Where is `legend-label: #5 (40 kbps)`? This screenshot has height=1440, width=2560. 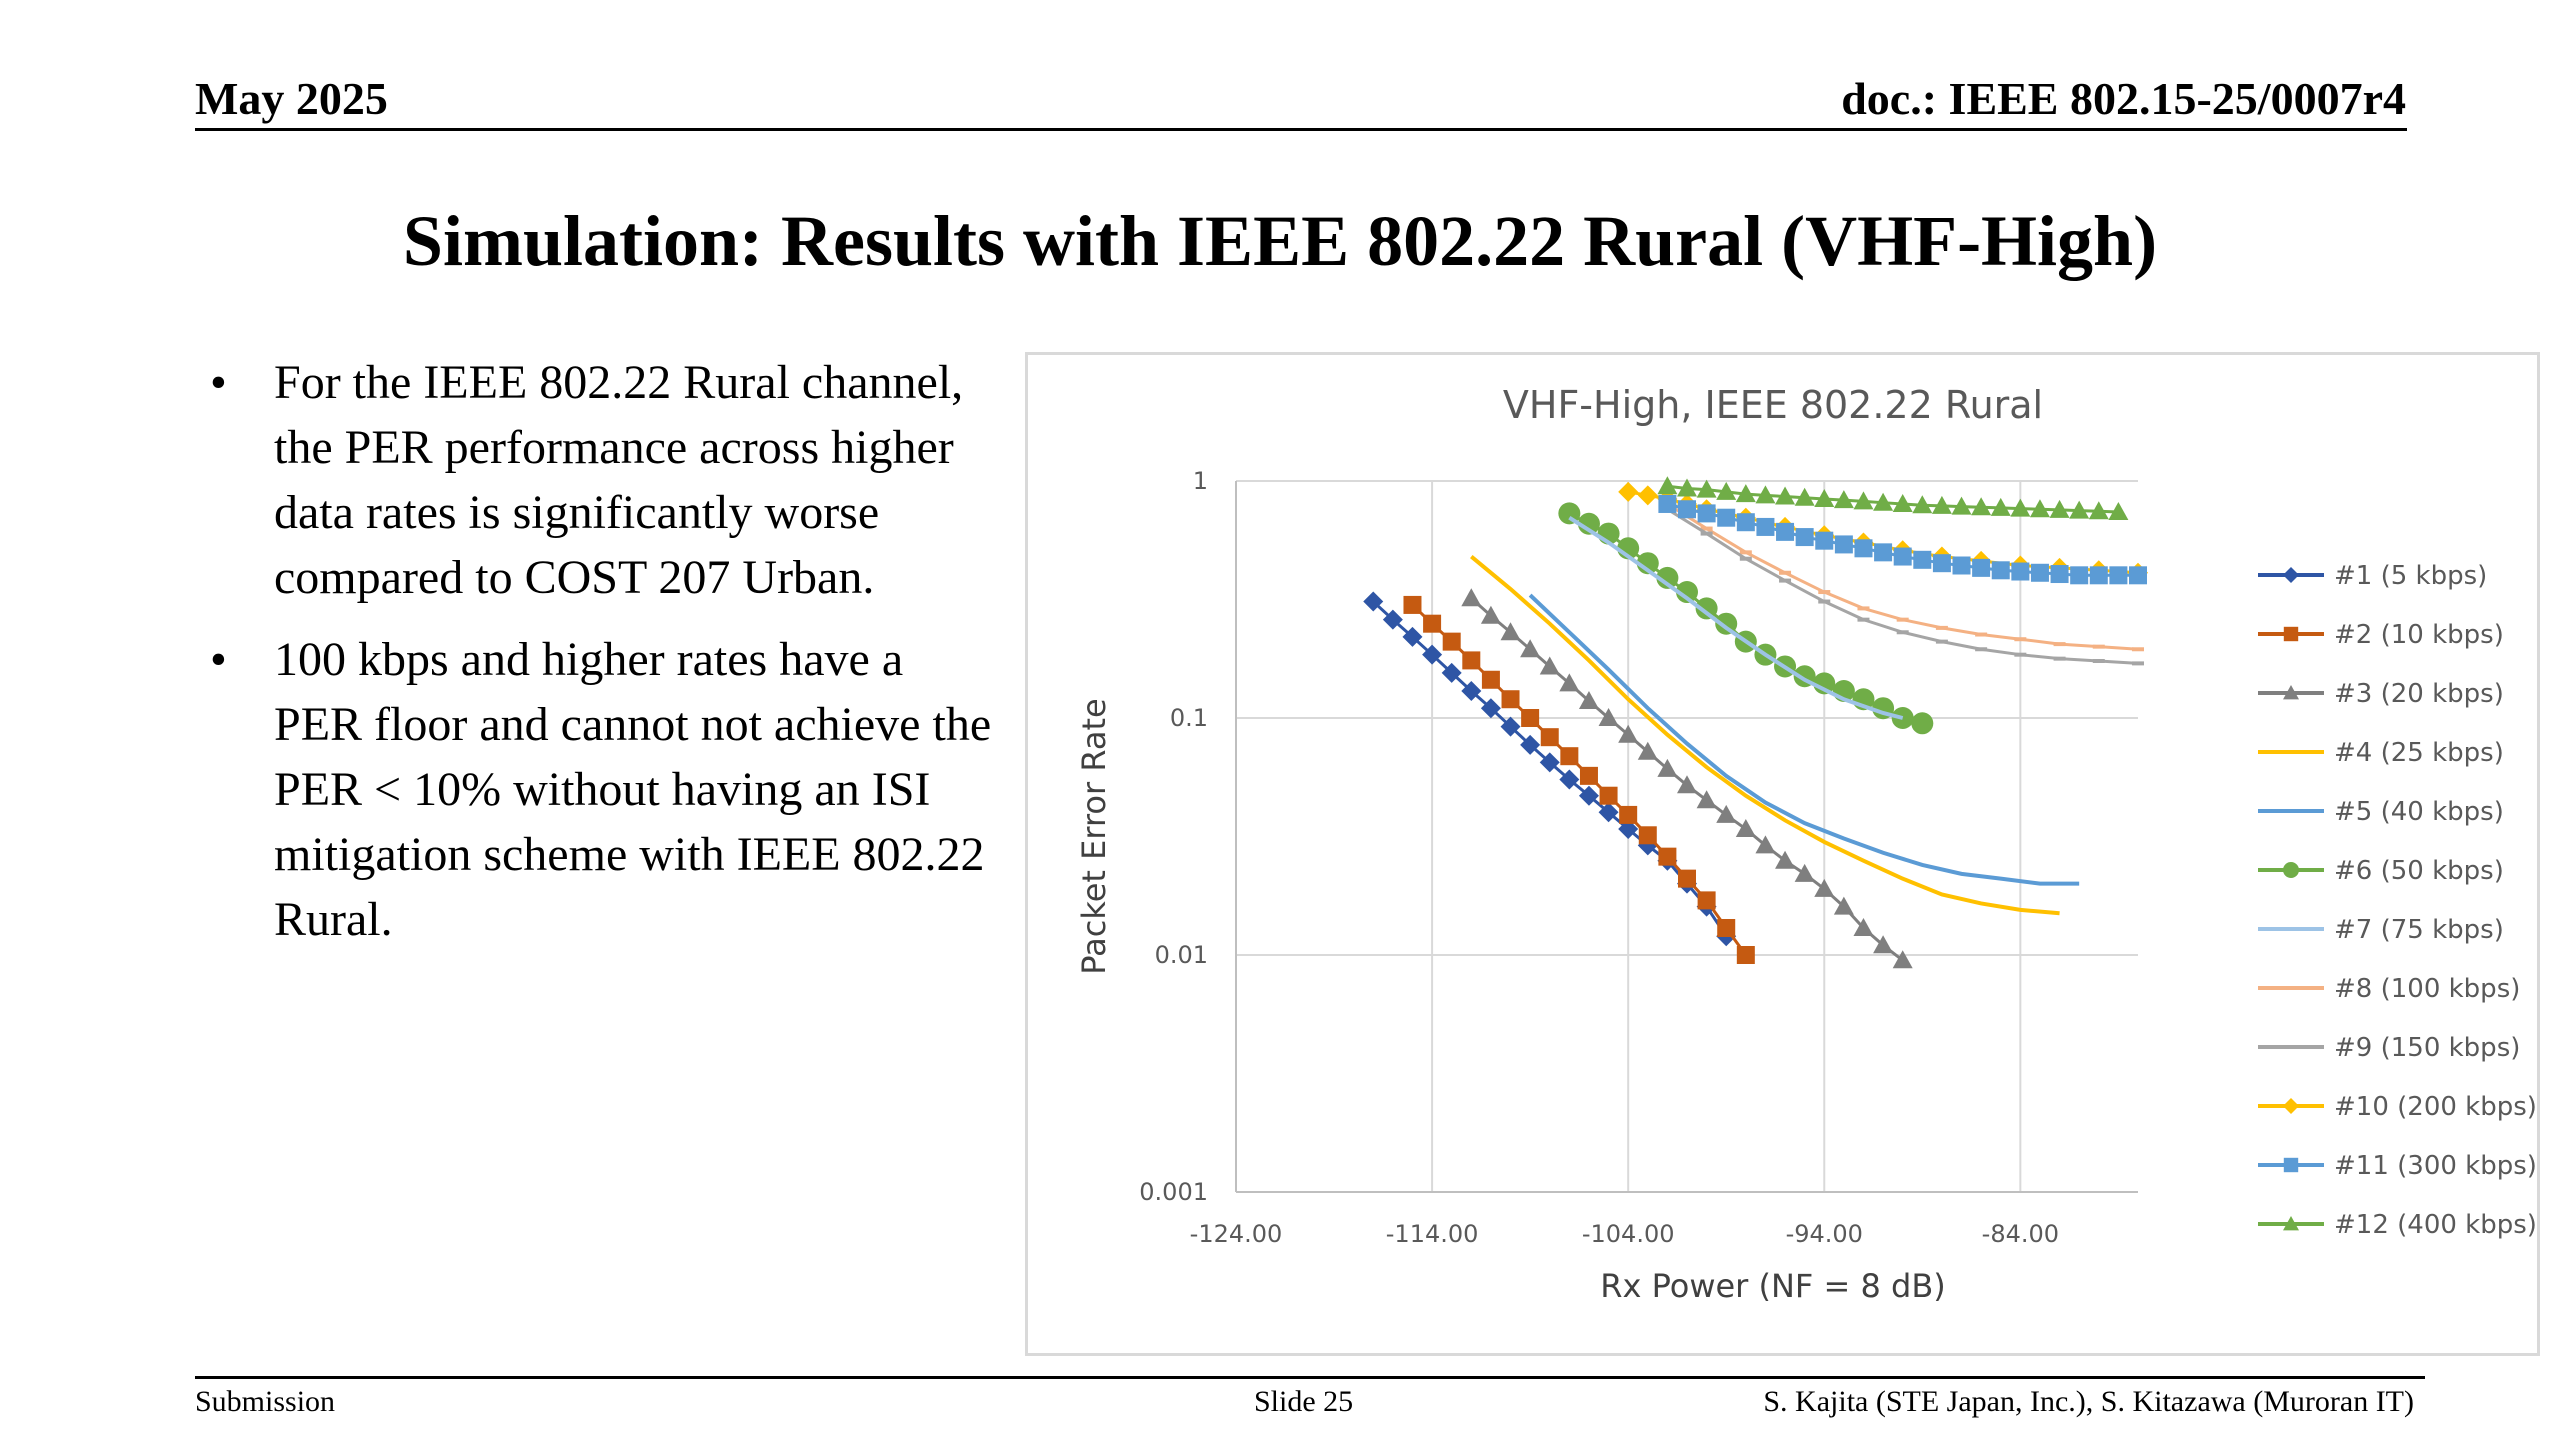
legend-label: #5 (40 kbps) is located at coordinates (2419, 812).